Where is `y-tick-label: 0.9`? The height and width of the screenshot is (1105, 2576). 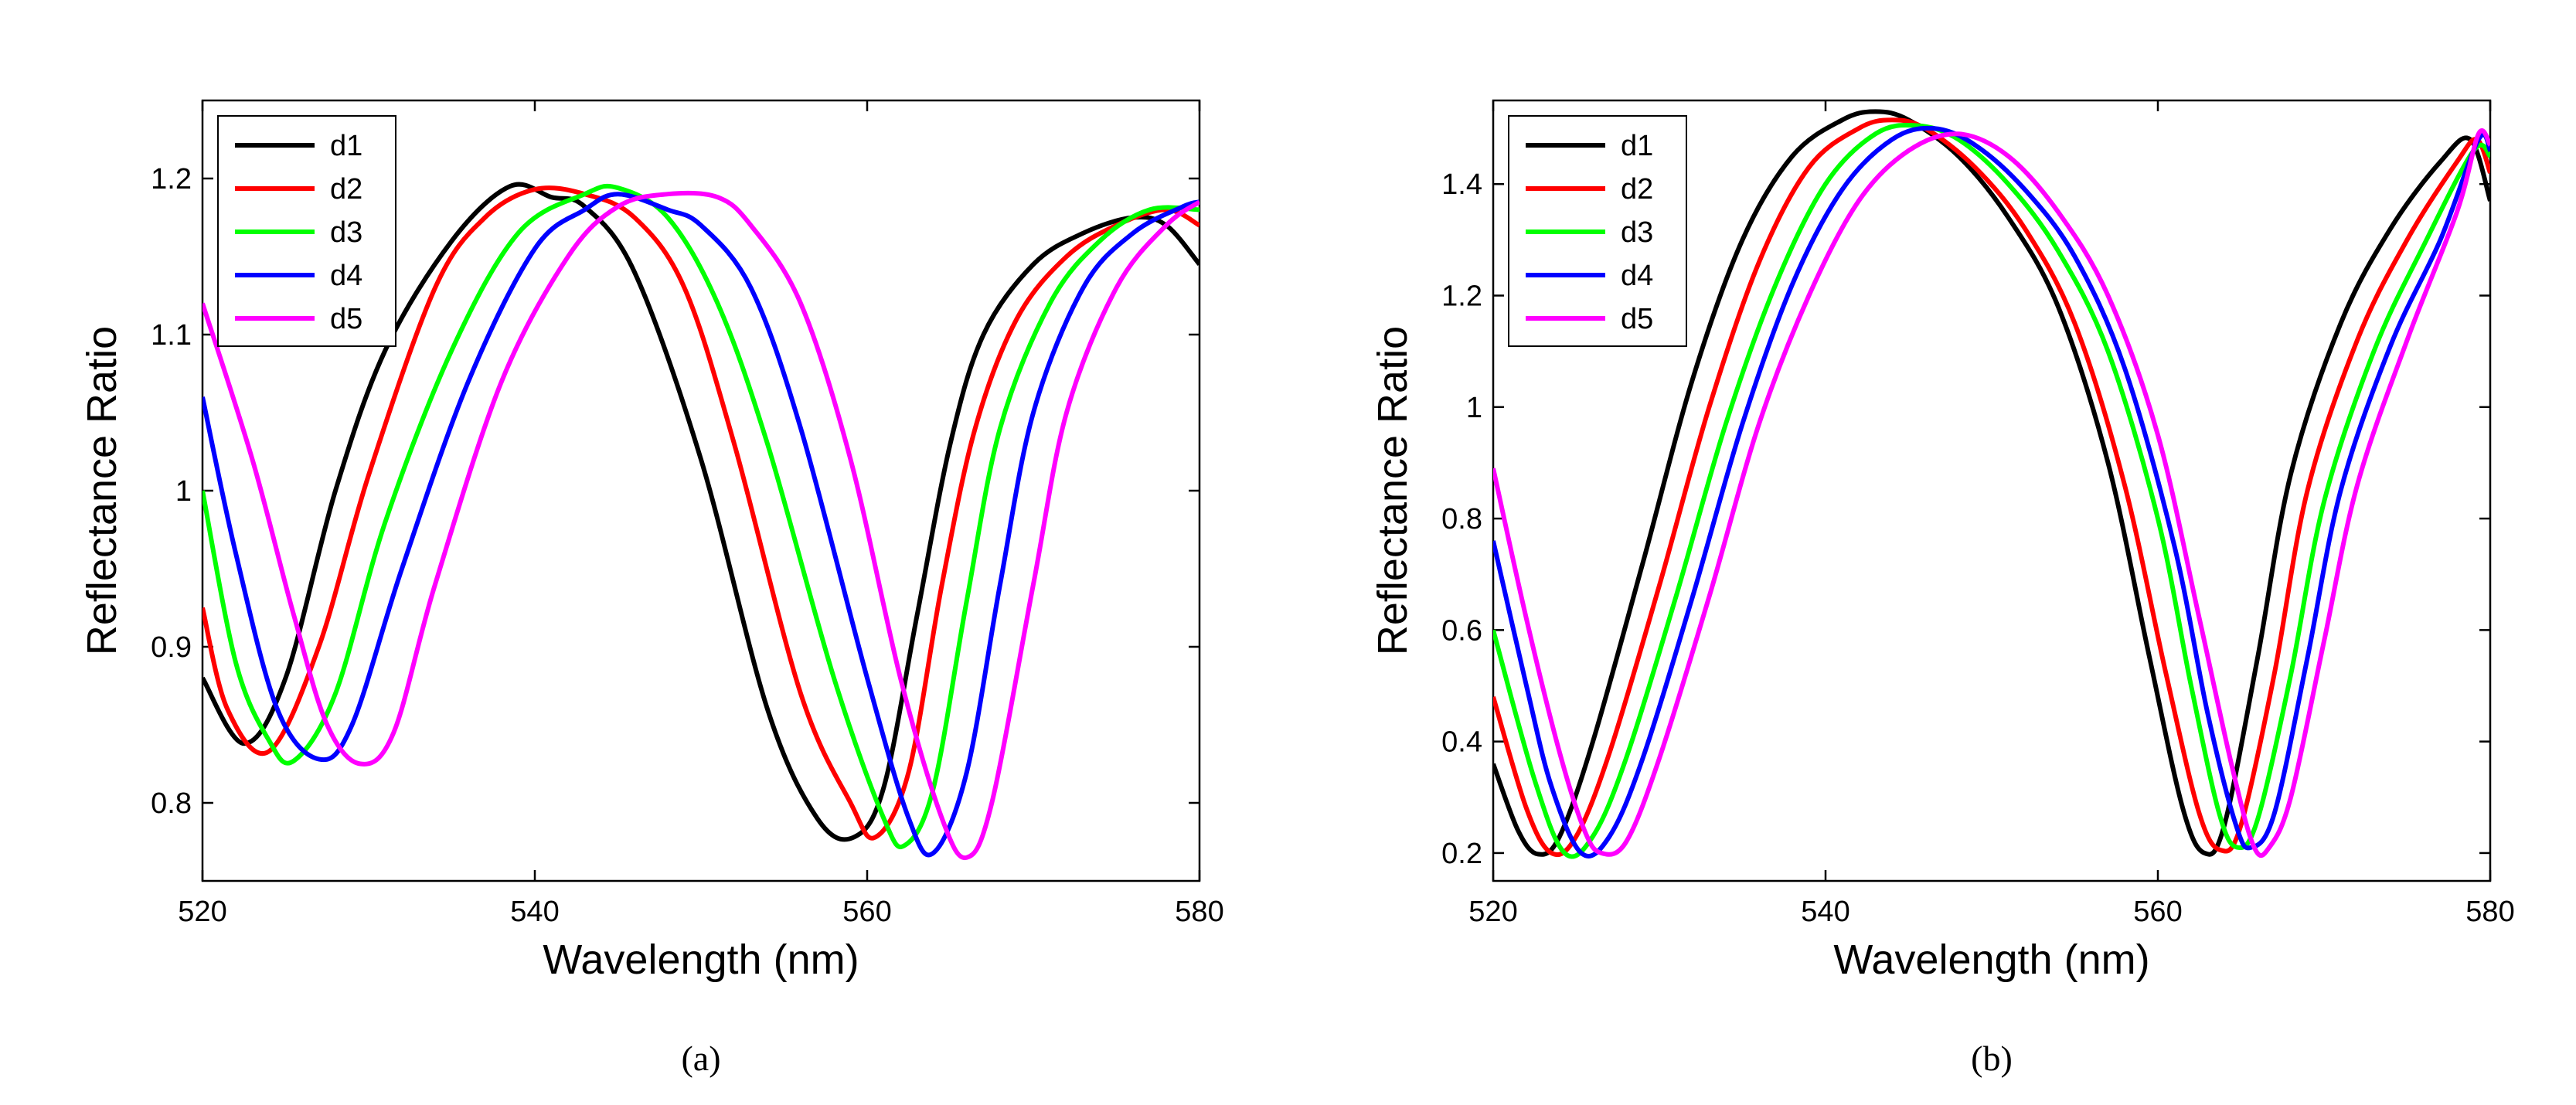 y-tick-label: 0.9 is located at coordinates (171, 647).